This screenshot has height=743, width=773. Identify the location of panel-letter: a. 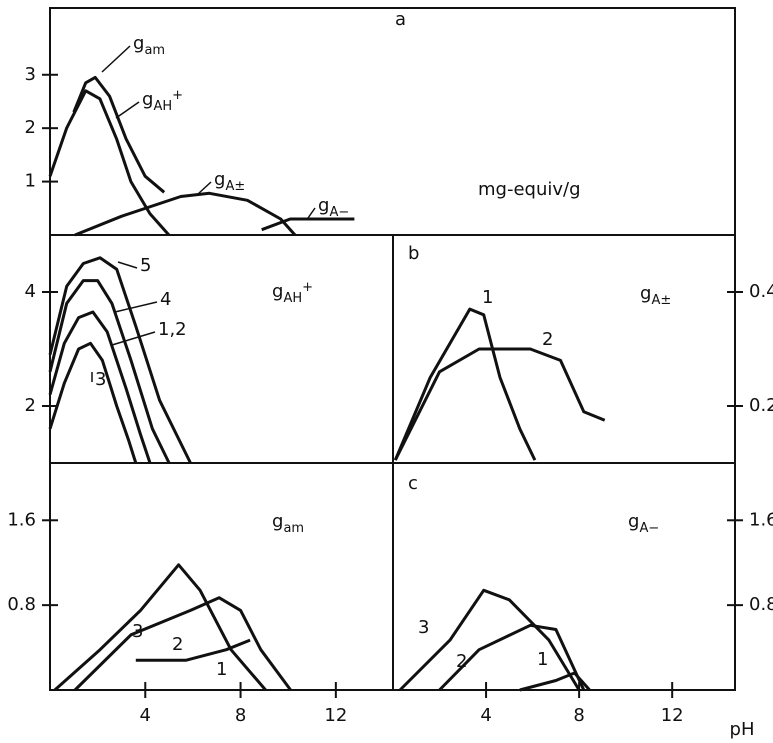
(400, 19).